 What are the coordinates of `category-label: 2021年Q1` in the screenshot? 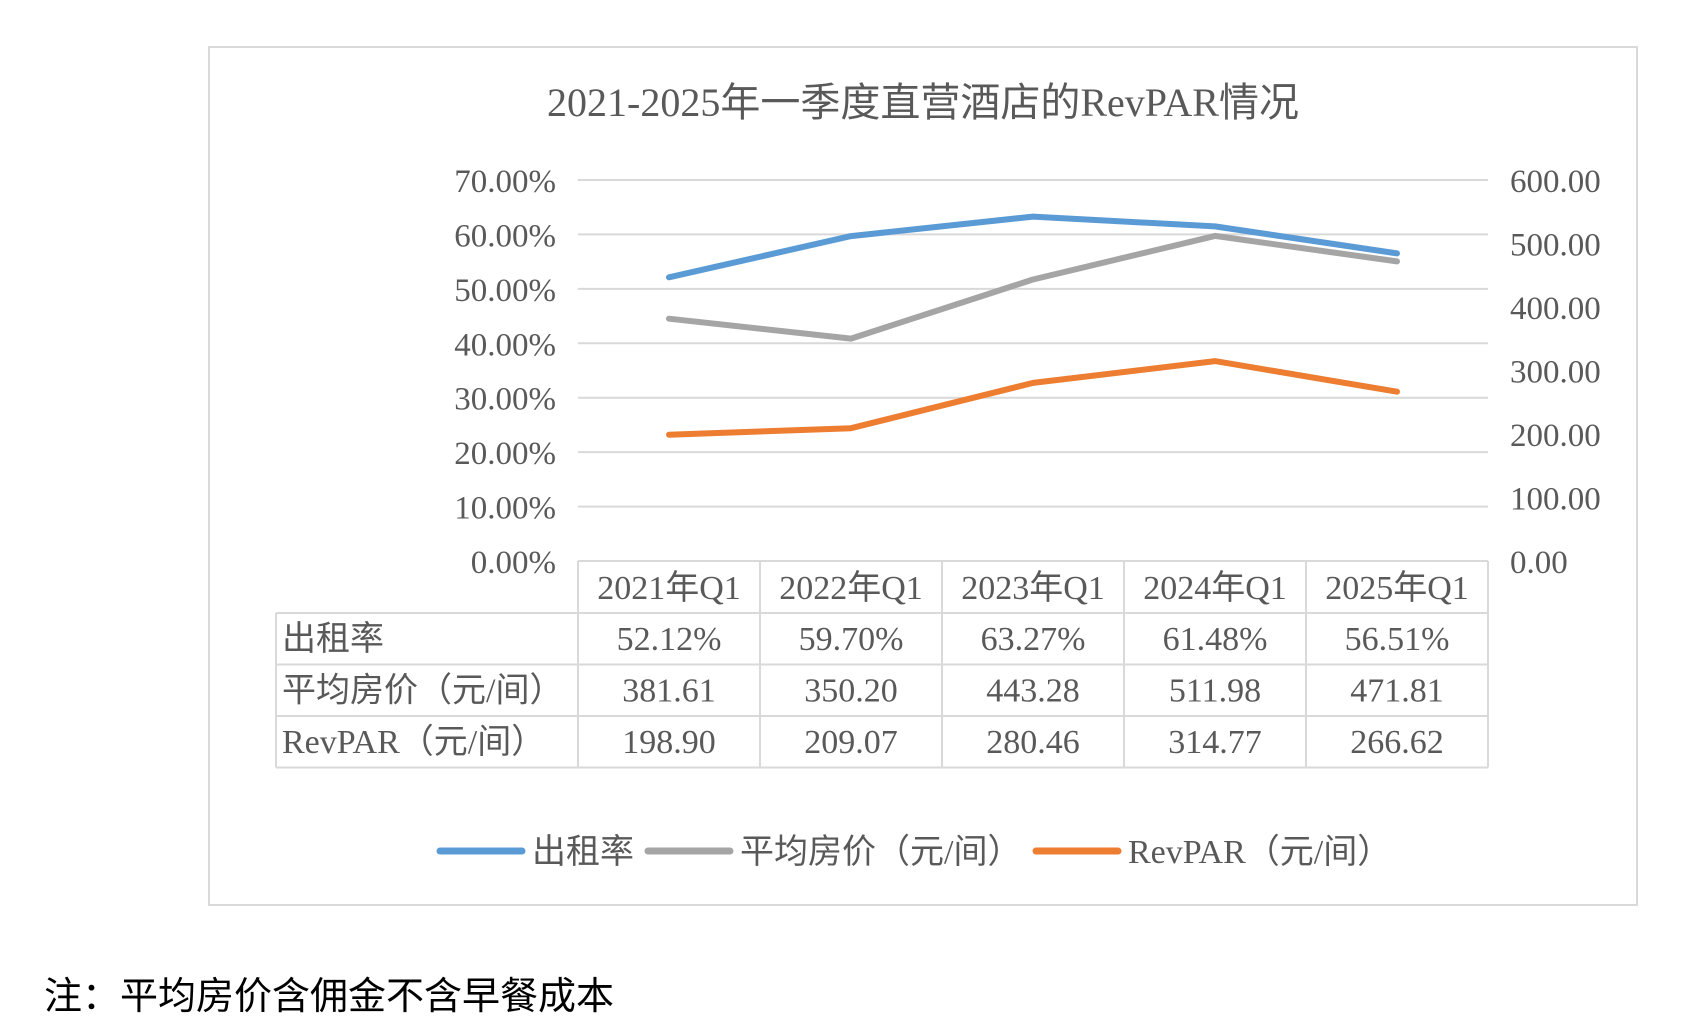 It's located at (669, 588).